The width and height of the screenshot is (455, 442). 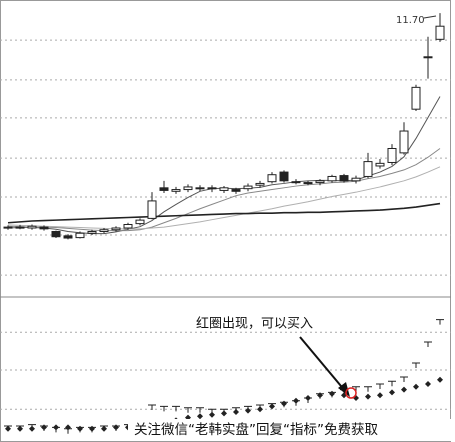 What do you see at coordinates (254, 324) in the screenshot?
I see `annotation: 红圈出现，可以买入` at bounding box center [254, 324].